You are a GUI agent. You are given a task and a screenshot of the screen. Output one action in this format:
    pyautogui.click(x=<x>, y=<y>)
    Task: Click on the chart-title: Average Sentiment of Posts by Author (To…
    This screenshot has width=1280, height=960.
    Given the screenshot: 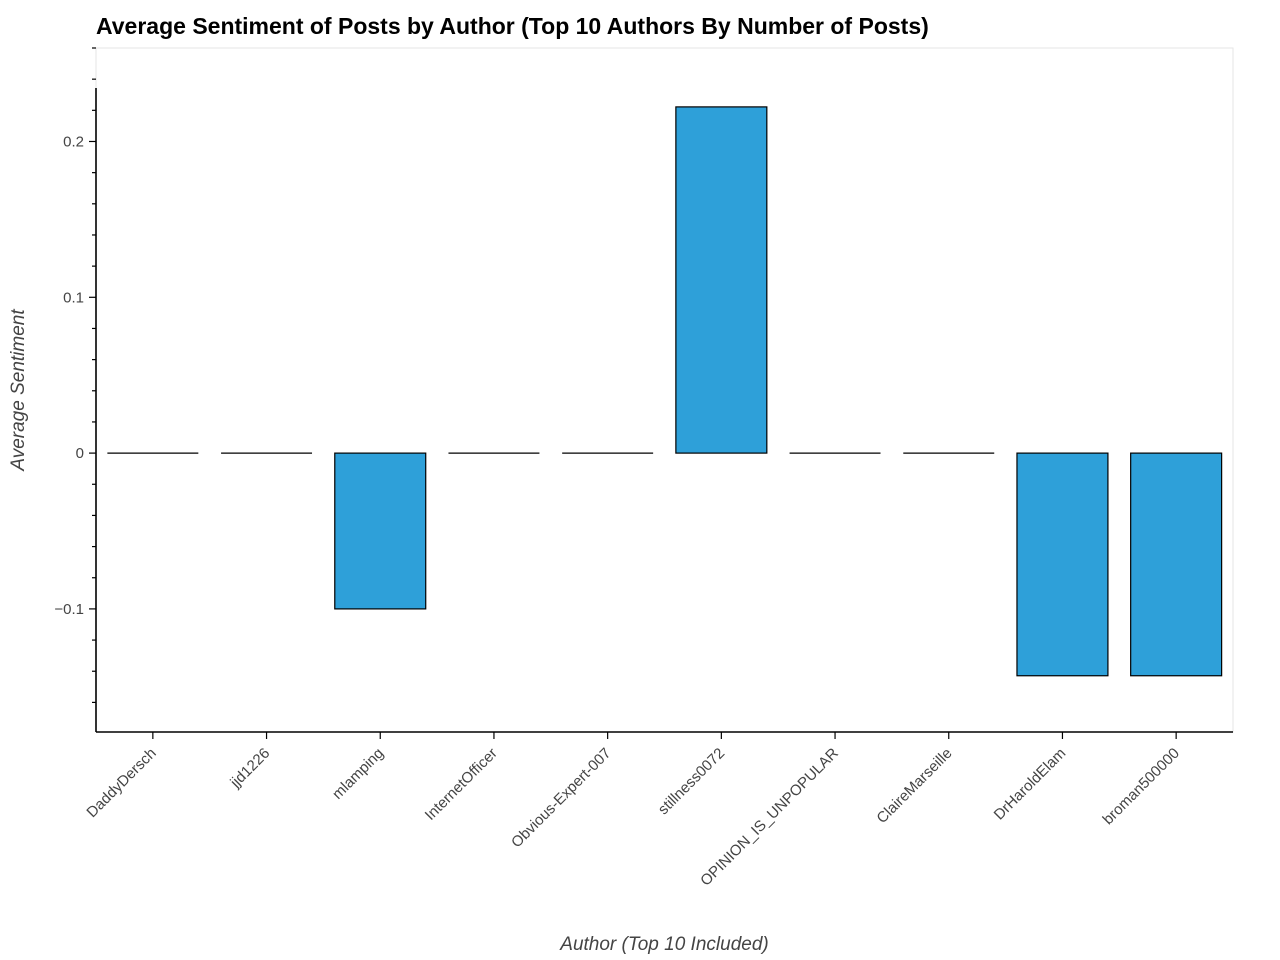 What is the action you would take?
    pyautogui.click(x=512, y=26)
    